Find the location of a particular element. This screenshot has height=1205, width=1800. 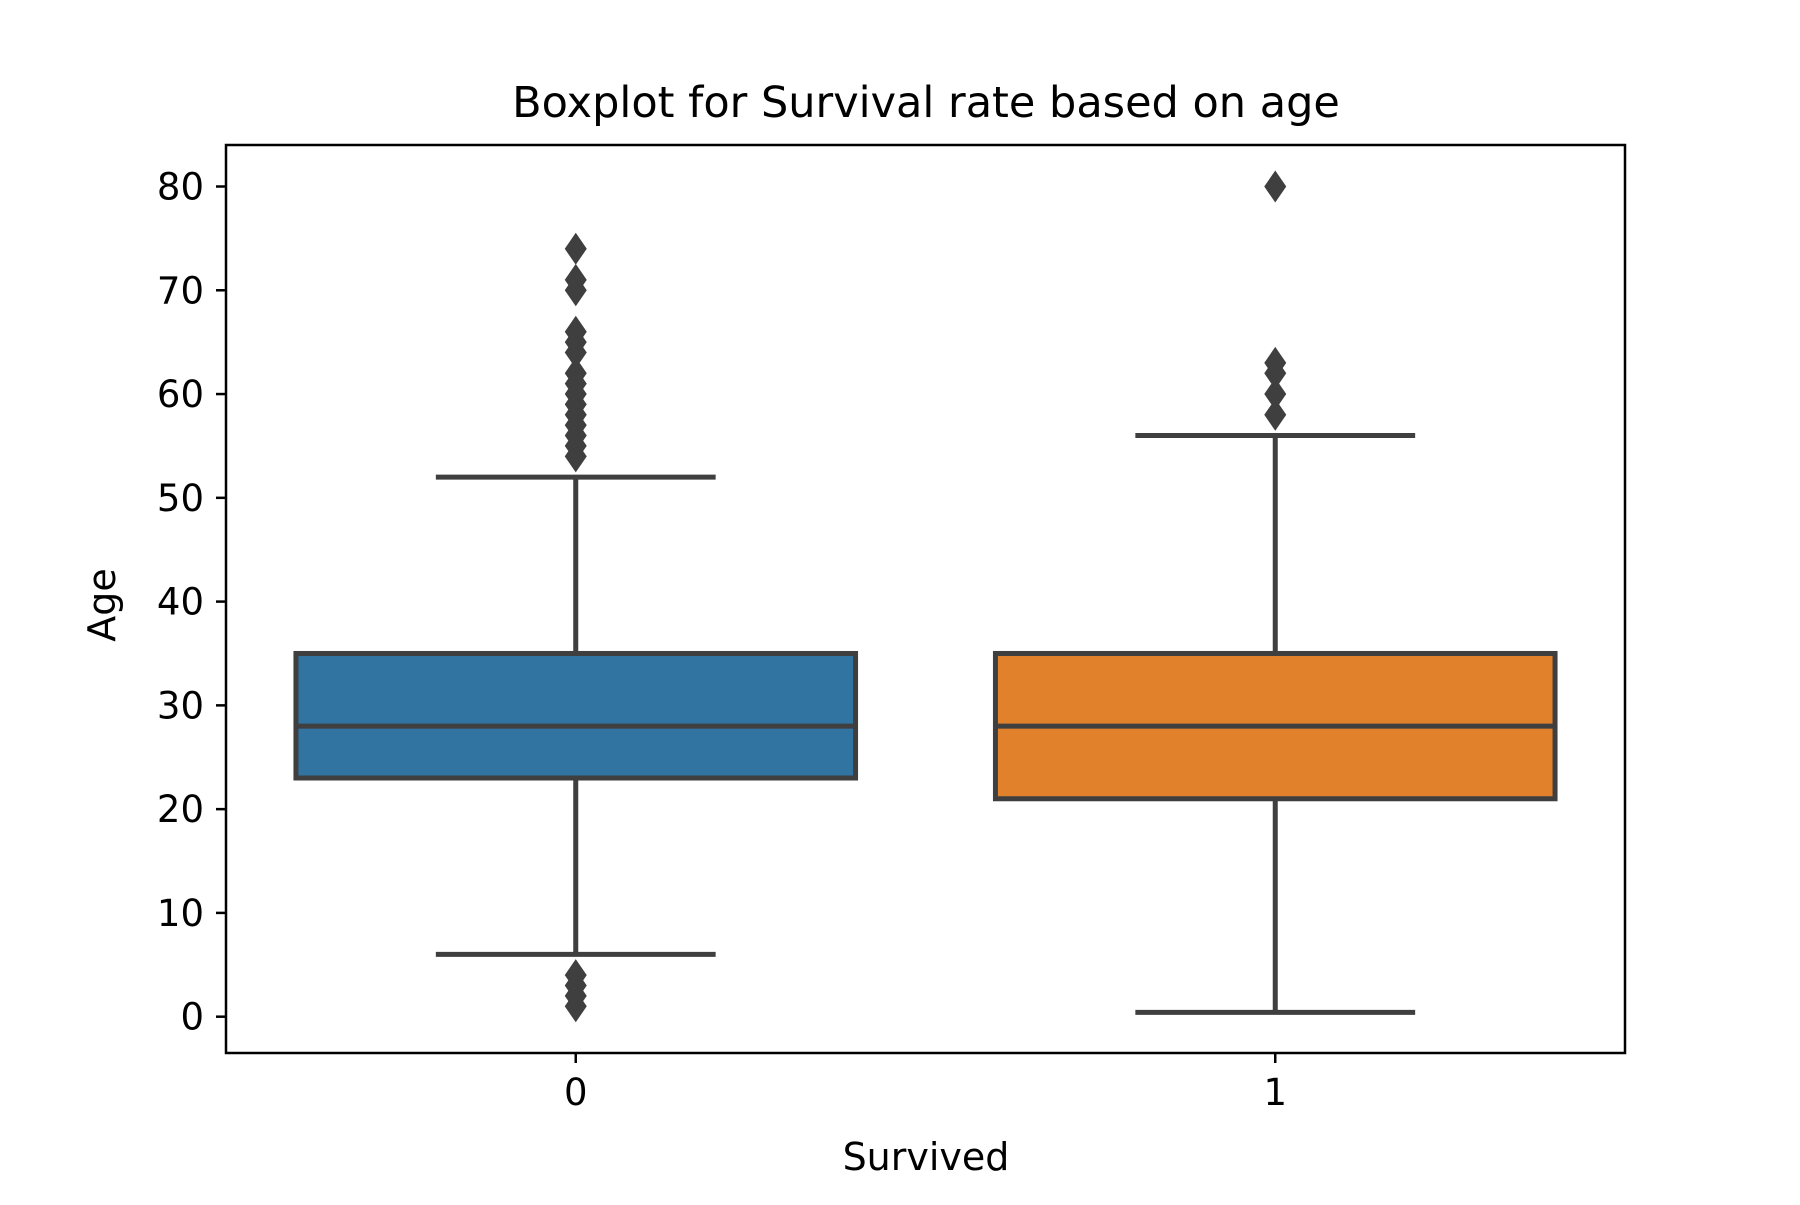

box-iqr is located at coordinates (576, 715).